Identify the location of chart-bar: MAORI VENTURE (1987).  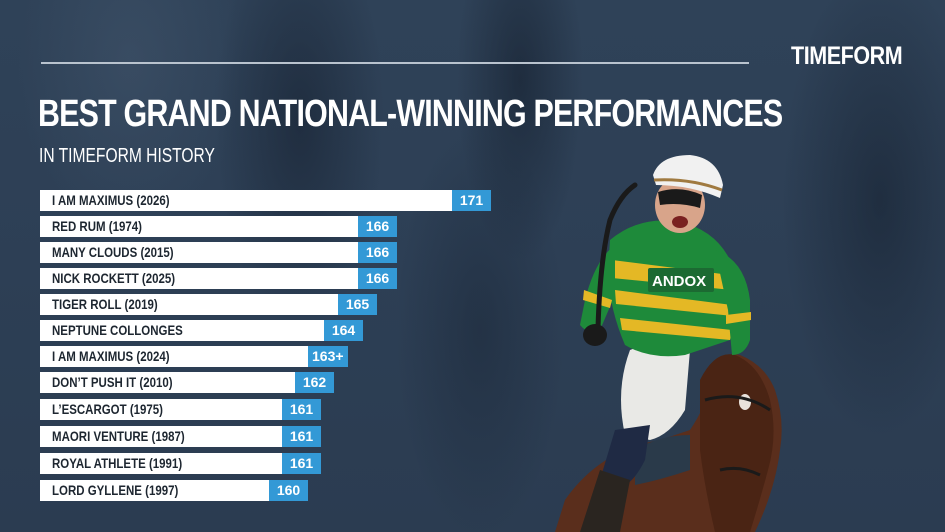
(161, 436).